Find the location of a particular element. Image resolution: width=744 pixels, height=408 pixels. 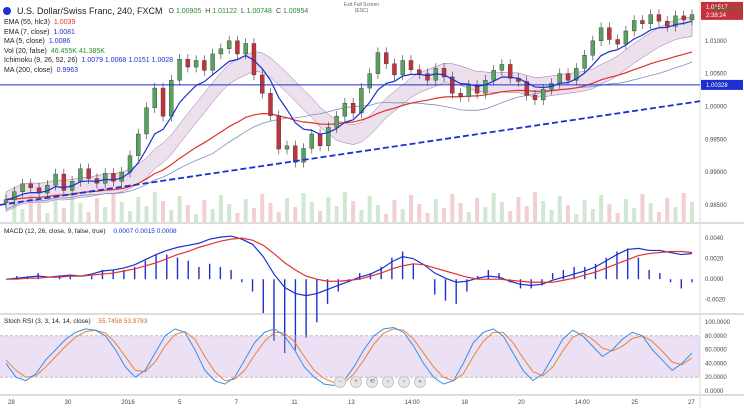

goto-end-icon: » is located at coordinates (420, 382).